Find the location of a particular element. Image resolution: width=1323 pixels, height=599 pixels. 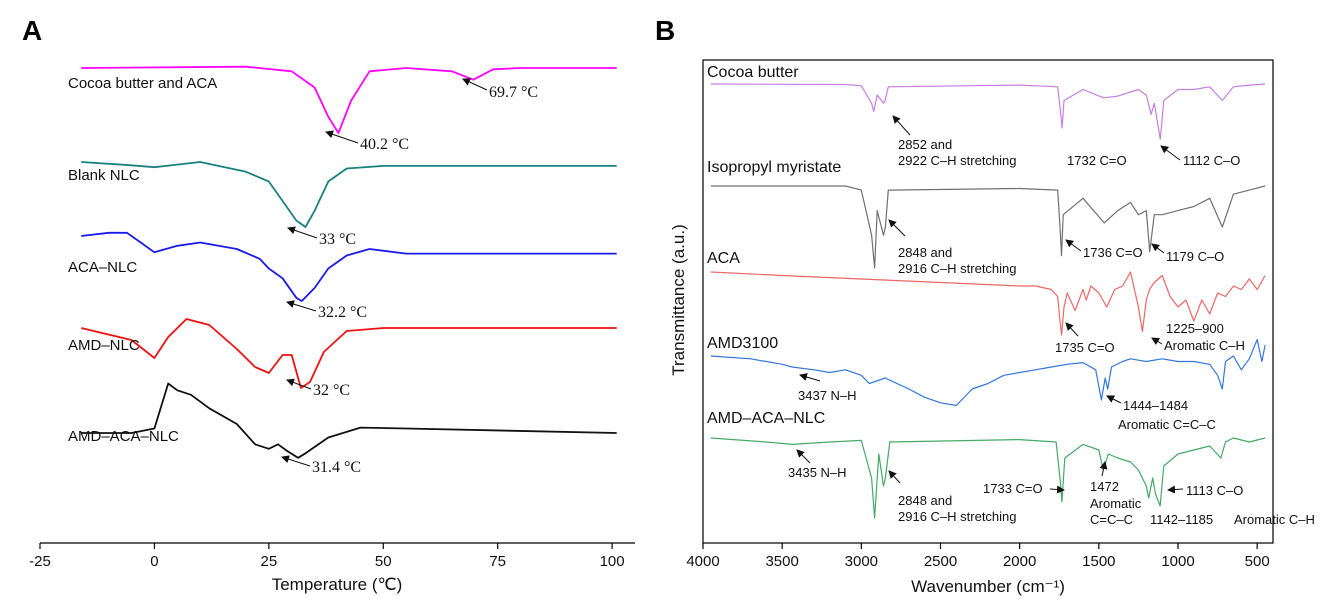

b-ann-1472: 1472 is located at coordinates (1104, 486).